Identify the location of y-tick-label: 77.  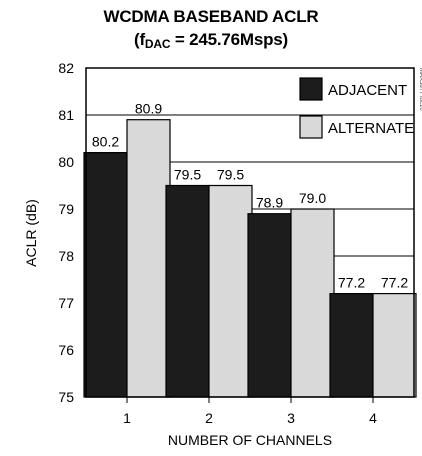
(66, 303).